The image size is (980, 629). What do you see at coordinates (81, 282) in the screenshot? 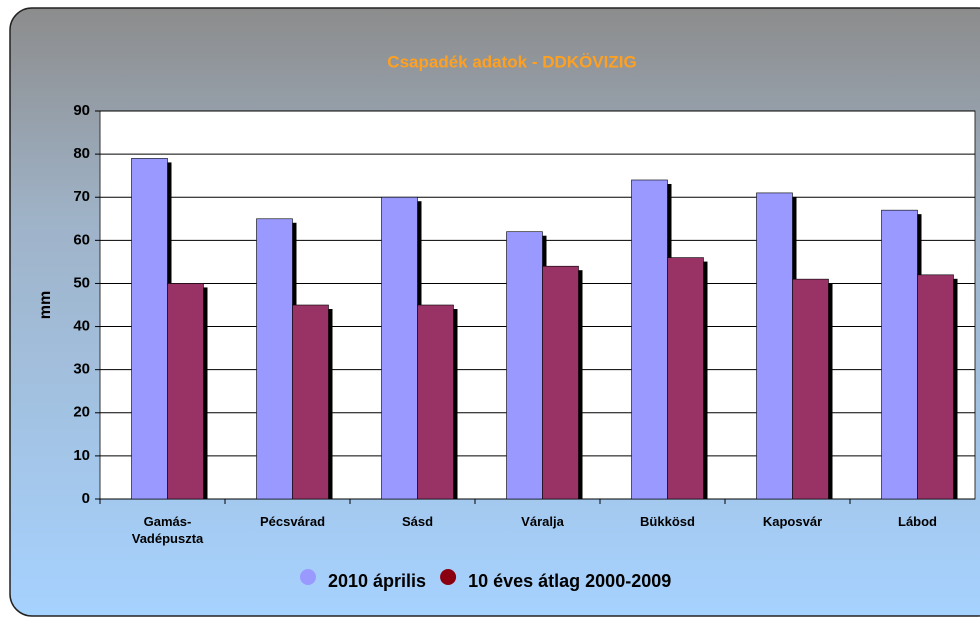
I see `y-tick-label: 50` at bounding box center [81, 282].